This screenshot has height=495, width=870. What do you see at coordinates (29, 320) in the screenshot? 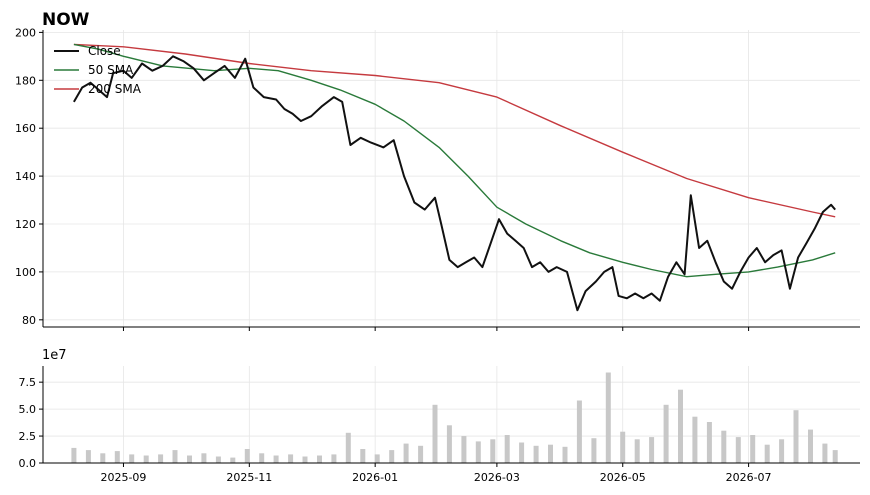
I see `price-y-tick-label: 80` at bounding box center [29, 320].